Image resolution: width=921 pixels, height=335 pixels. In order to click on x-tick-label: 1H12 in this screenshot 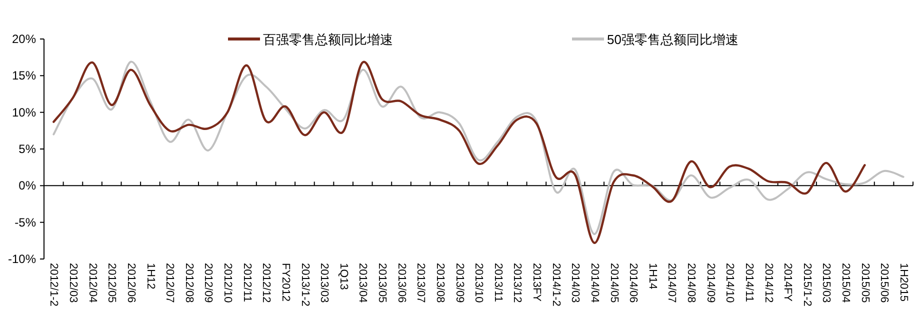, I will do `click(150, 276)`.